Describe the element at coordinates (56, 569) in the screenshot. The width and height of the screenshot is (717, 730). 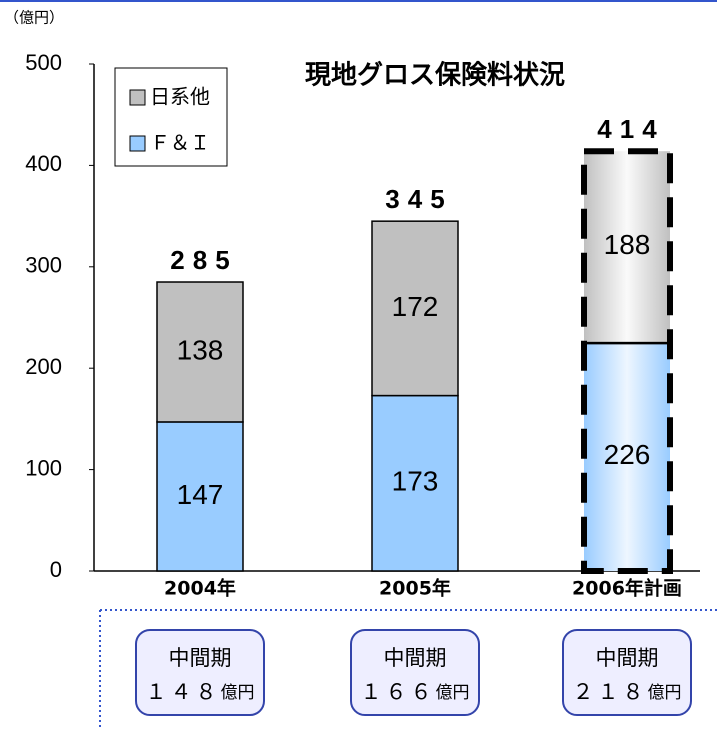
I see `y-tick-label: 0` at that location.